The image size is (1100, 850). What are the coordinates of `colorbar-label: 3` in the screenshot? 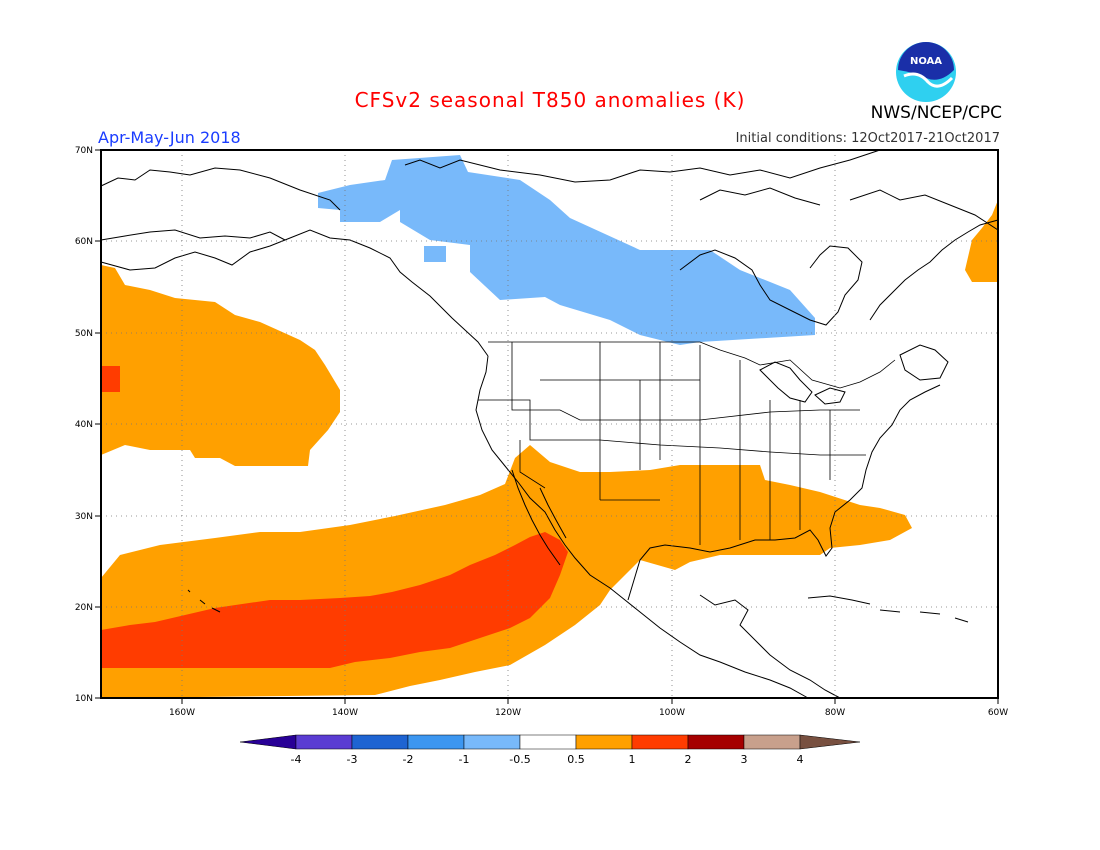 It's located at (744, 759).